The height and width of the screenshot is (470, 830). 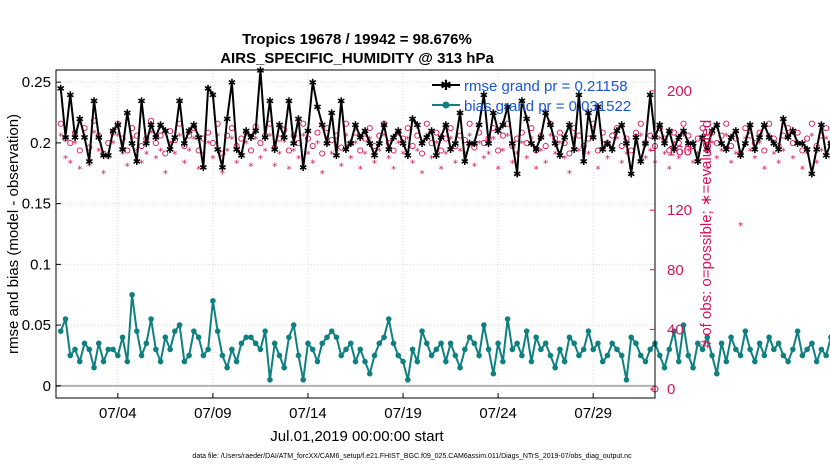 I want to click on x-tick-label: 07/09, so click(x=213, y=413).